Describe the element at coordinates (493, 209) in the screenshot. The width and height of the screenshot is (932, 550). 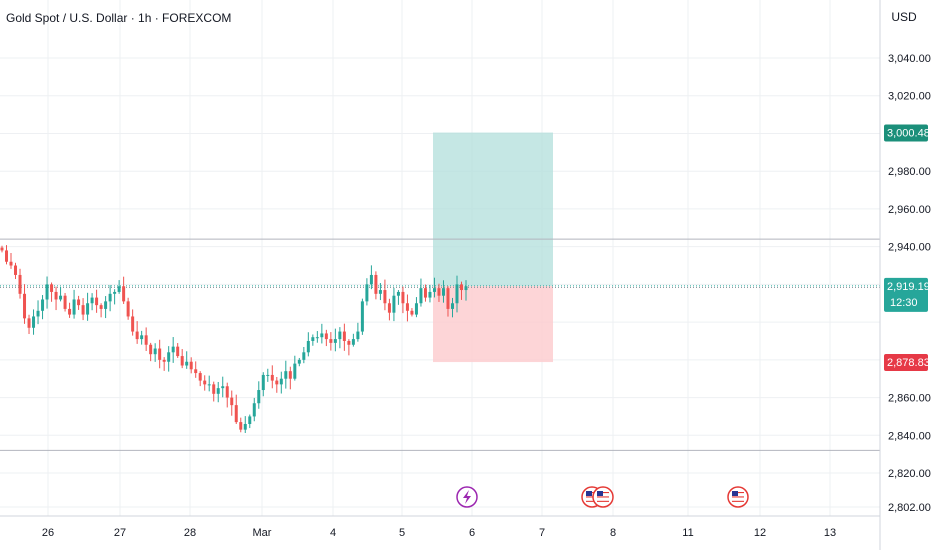
I see `target-zone` at that location.